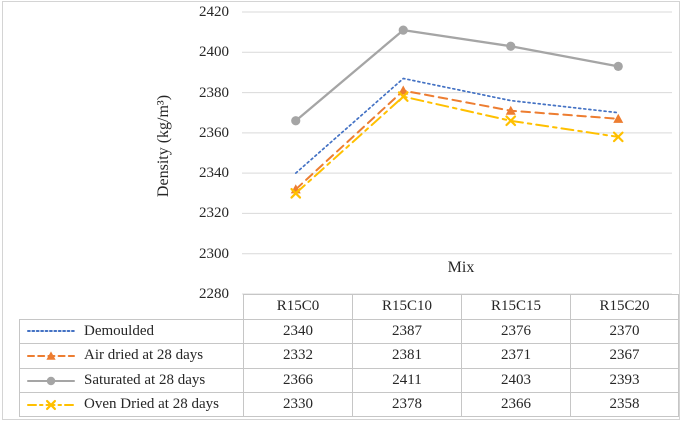  What do you see at coordinates (297, 306) in the screenshot?
I see `column-header-r15c0: R15C0` at bounding box center [297, 306].